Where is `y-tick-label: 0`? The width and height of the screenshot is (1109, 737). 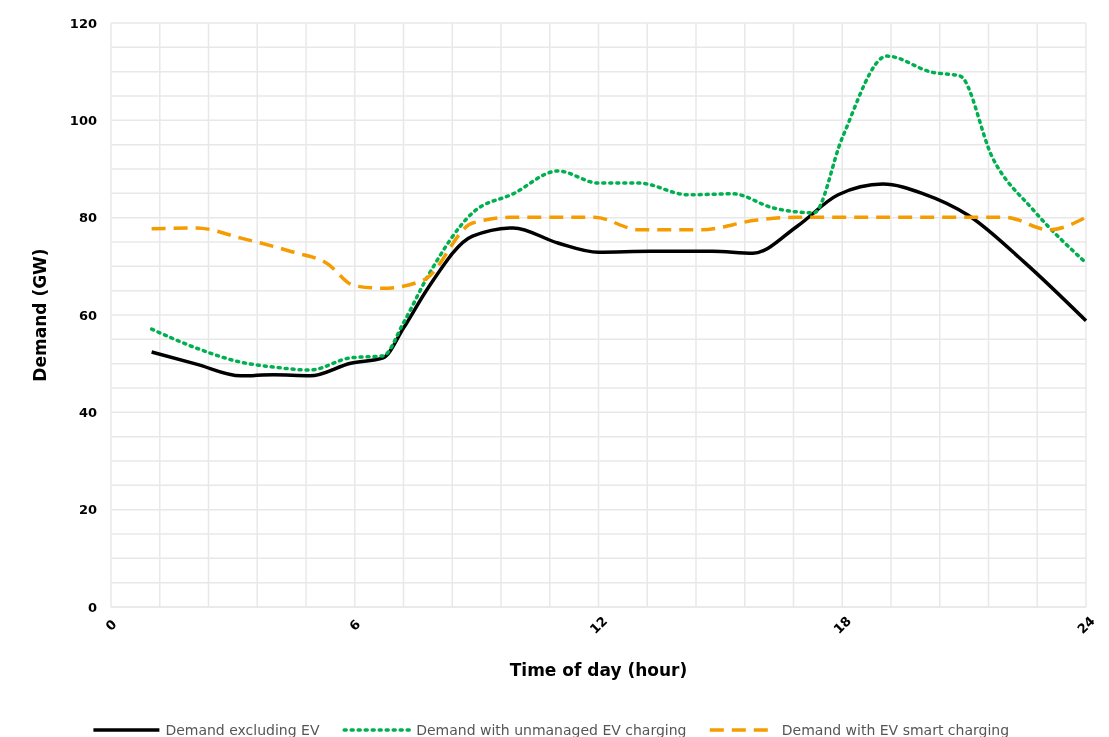
y-tick-label: 0 is located at coordinates (92, 607).